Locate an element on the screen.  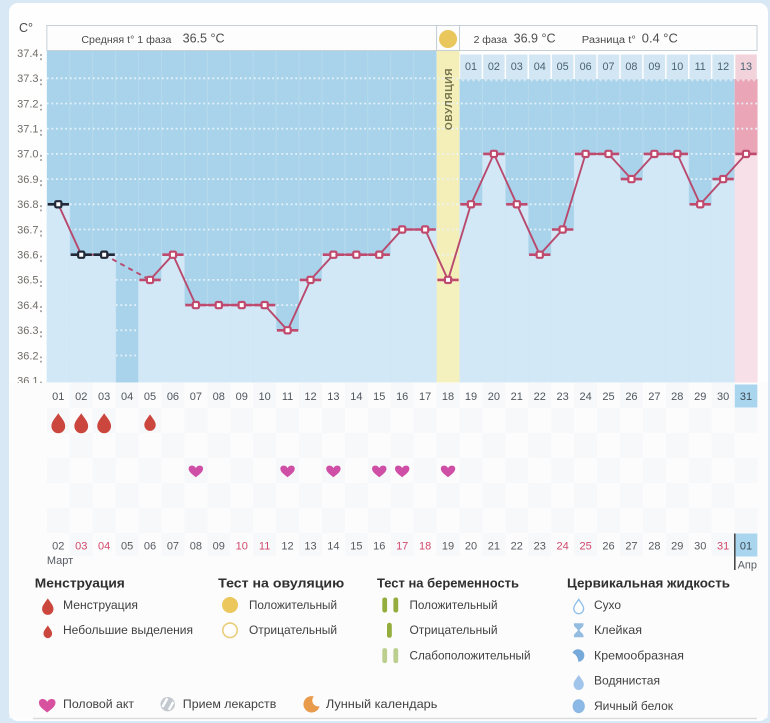
svg-text: Кремообразная is located at coordinates (639, 655).